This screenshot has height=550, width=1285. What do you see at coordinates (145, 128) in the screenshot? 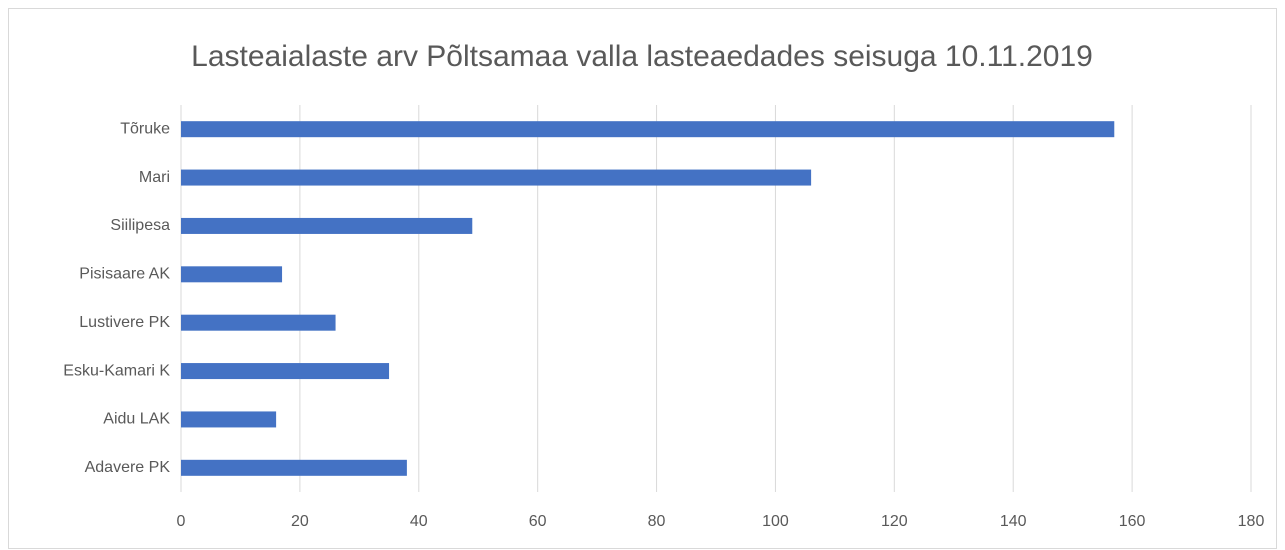
I see `y-tick-label: Tõruke` at bounding box center [145, 128].